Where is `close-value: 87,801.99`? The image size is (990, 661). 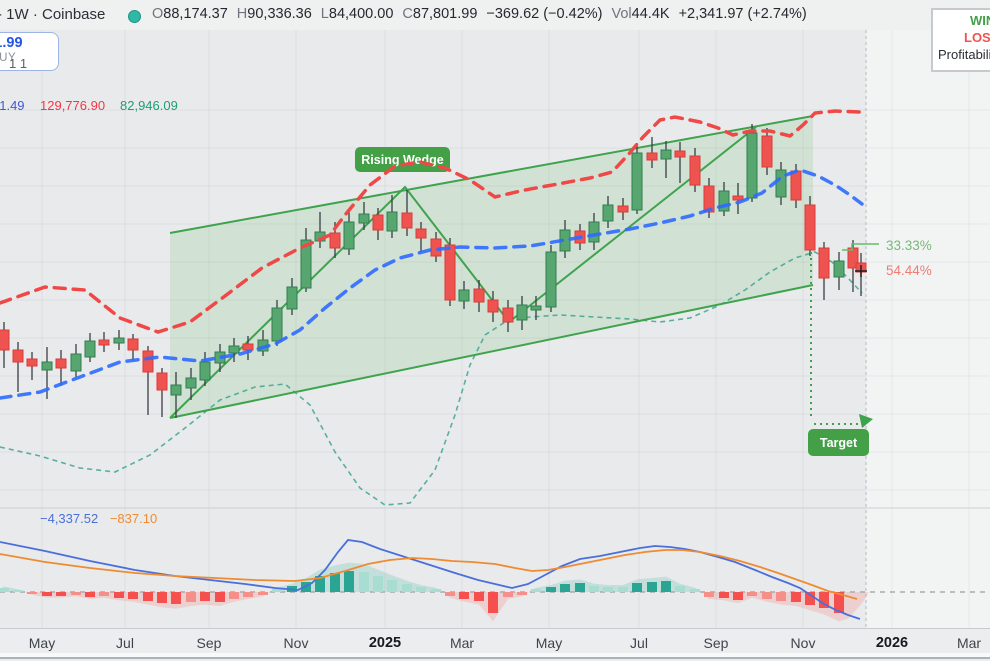
close-value: 87,801.99 is located at coordinates (445, 14).